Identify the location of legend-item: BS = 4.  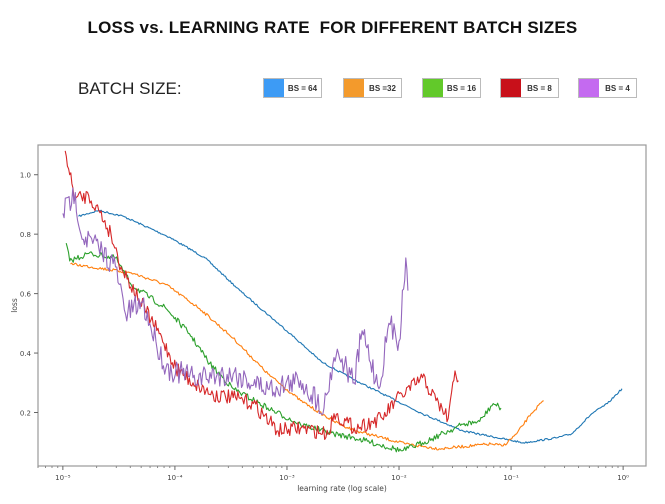
(607, 88).